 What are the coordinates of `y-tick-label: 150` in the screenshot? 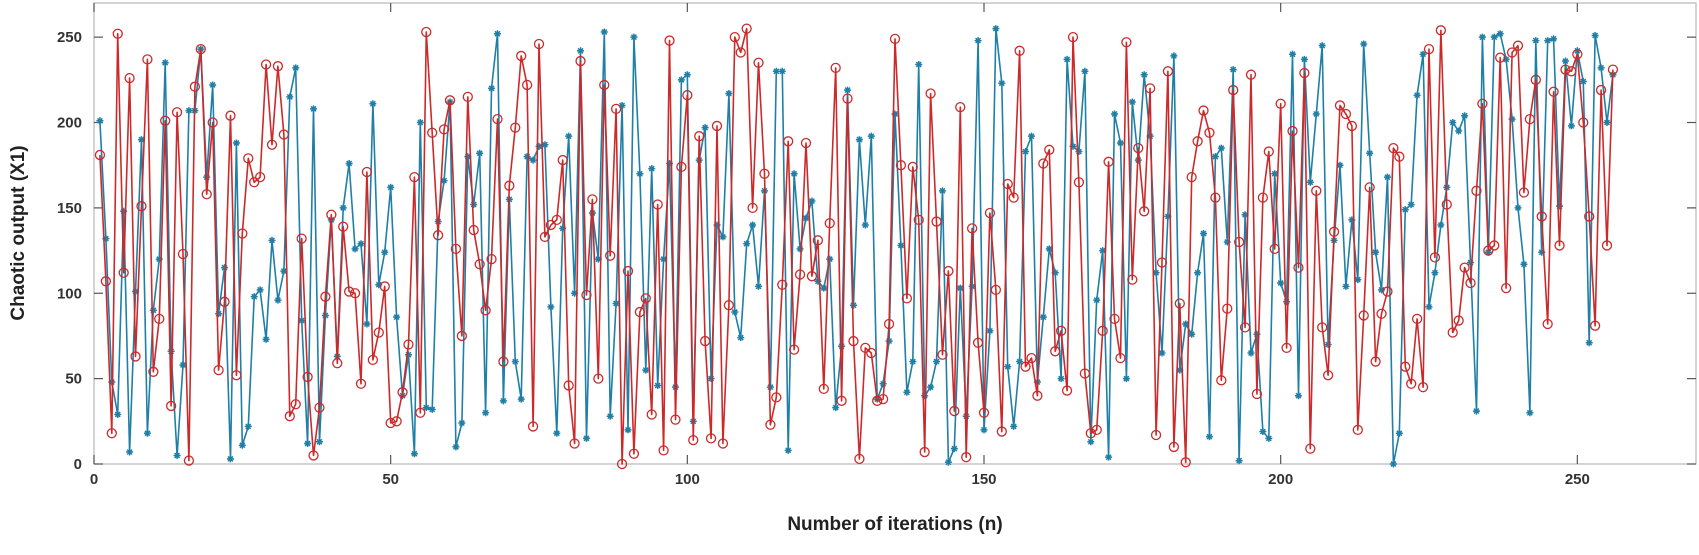 It's located at (69, 208).